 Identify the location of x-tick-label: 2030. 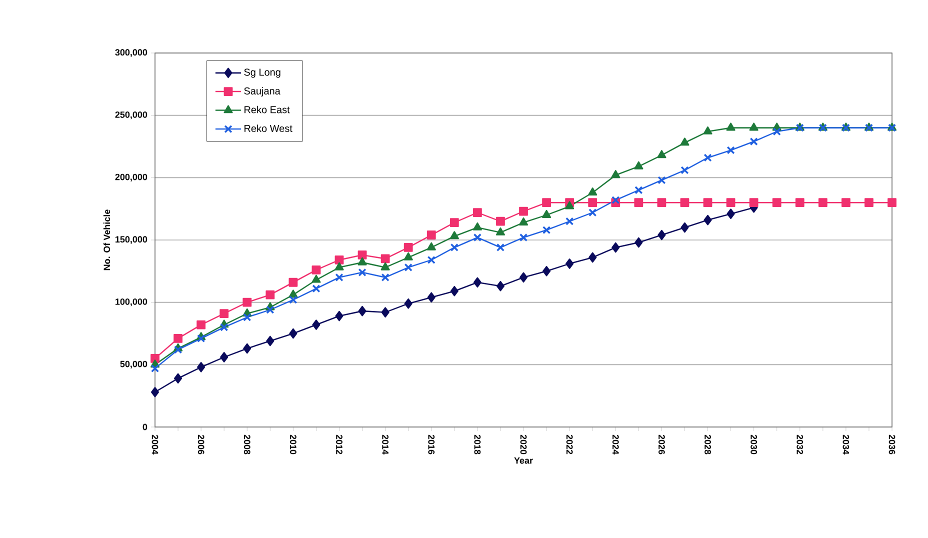
(754, 444).